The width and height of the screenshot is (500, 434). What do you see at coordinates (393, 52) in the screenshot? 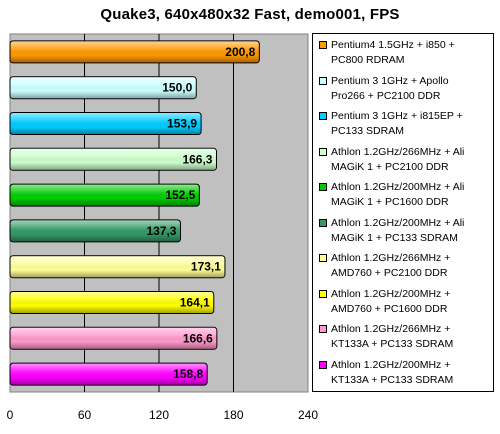
I see `legend-label: Pentium4 1.5GHz + i850 + PC800 RDRAM` at bounding box center [393, 52].